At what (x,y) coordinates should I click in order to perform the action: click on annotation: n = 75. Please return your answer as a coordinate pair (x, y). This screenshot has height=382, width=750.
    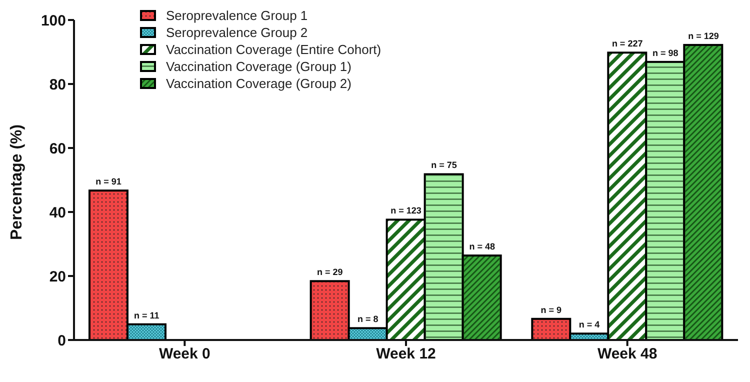
    Looking at the image, I should click on (444, 165).